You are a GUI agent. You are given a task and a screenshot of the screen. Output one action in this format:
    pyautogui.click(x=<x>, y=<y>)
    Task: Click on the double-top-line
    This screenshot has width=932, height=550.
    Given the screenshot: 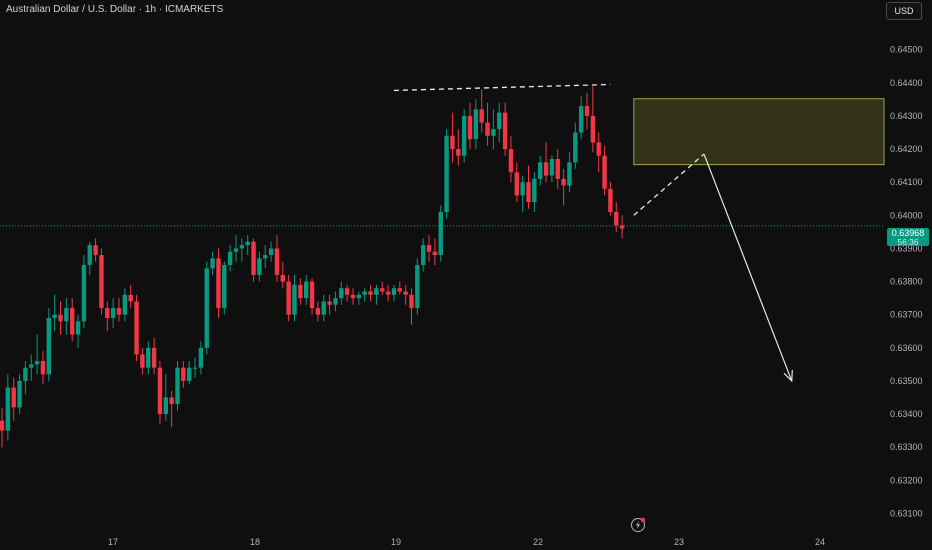 What is the action you would take?
    pyautogui.click(x=502, y=87)
    